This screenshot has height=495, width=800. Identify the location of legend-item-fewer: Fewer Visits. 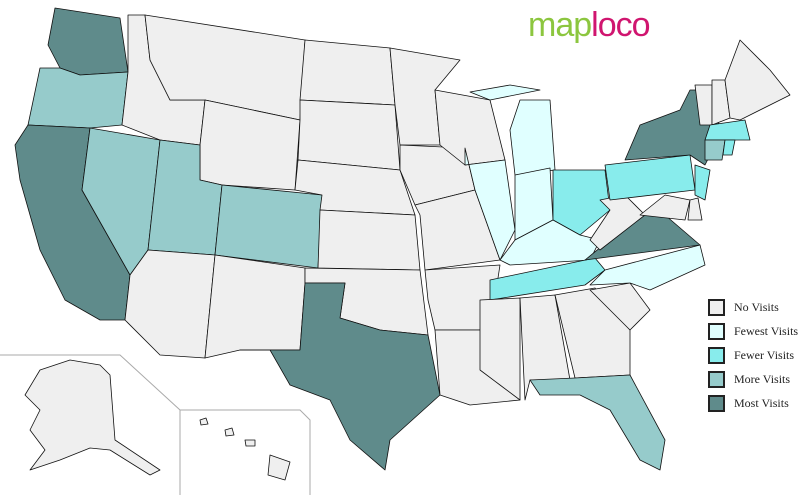
(753, 355).